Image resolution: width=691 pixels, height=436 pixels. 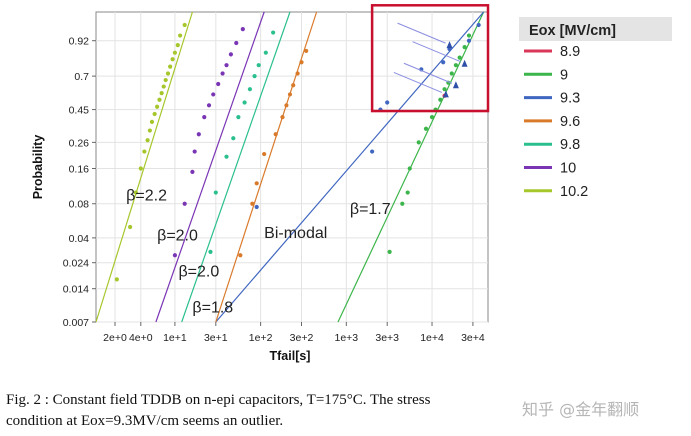 What do you see at coordinates (346, 338) in the screenshot?
I see `x-tick-label: 1e+3` at bounding box center [346, 338].